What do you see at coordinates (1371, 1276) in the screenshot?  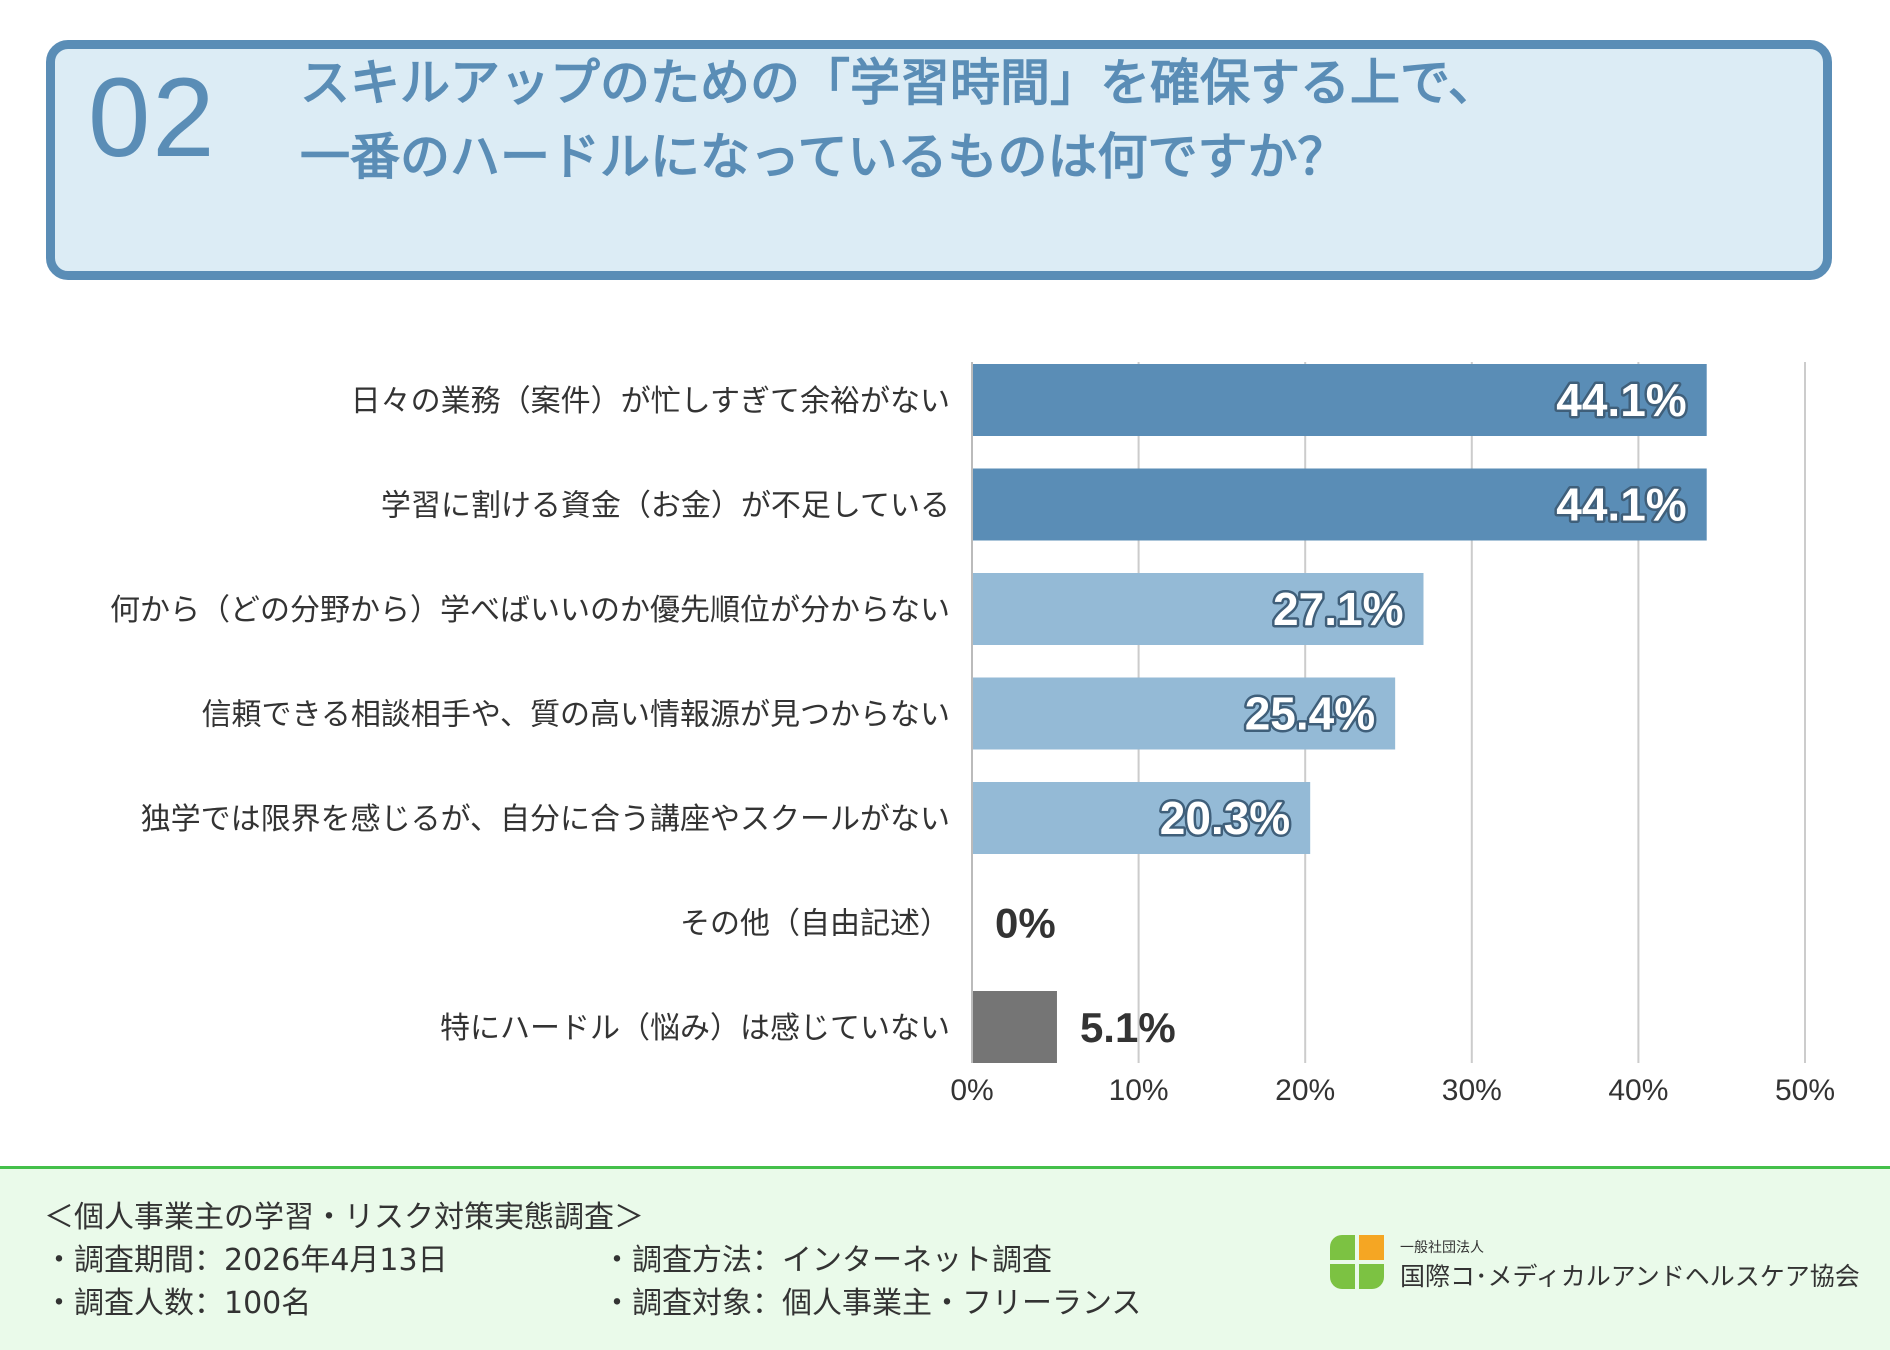 I see `logo-square-bottom-right` at bounding box center [1371, 1276].